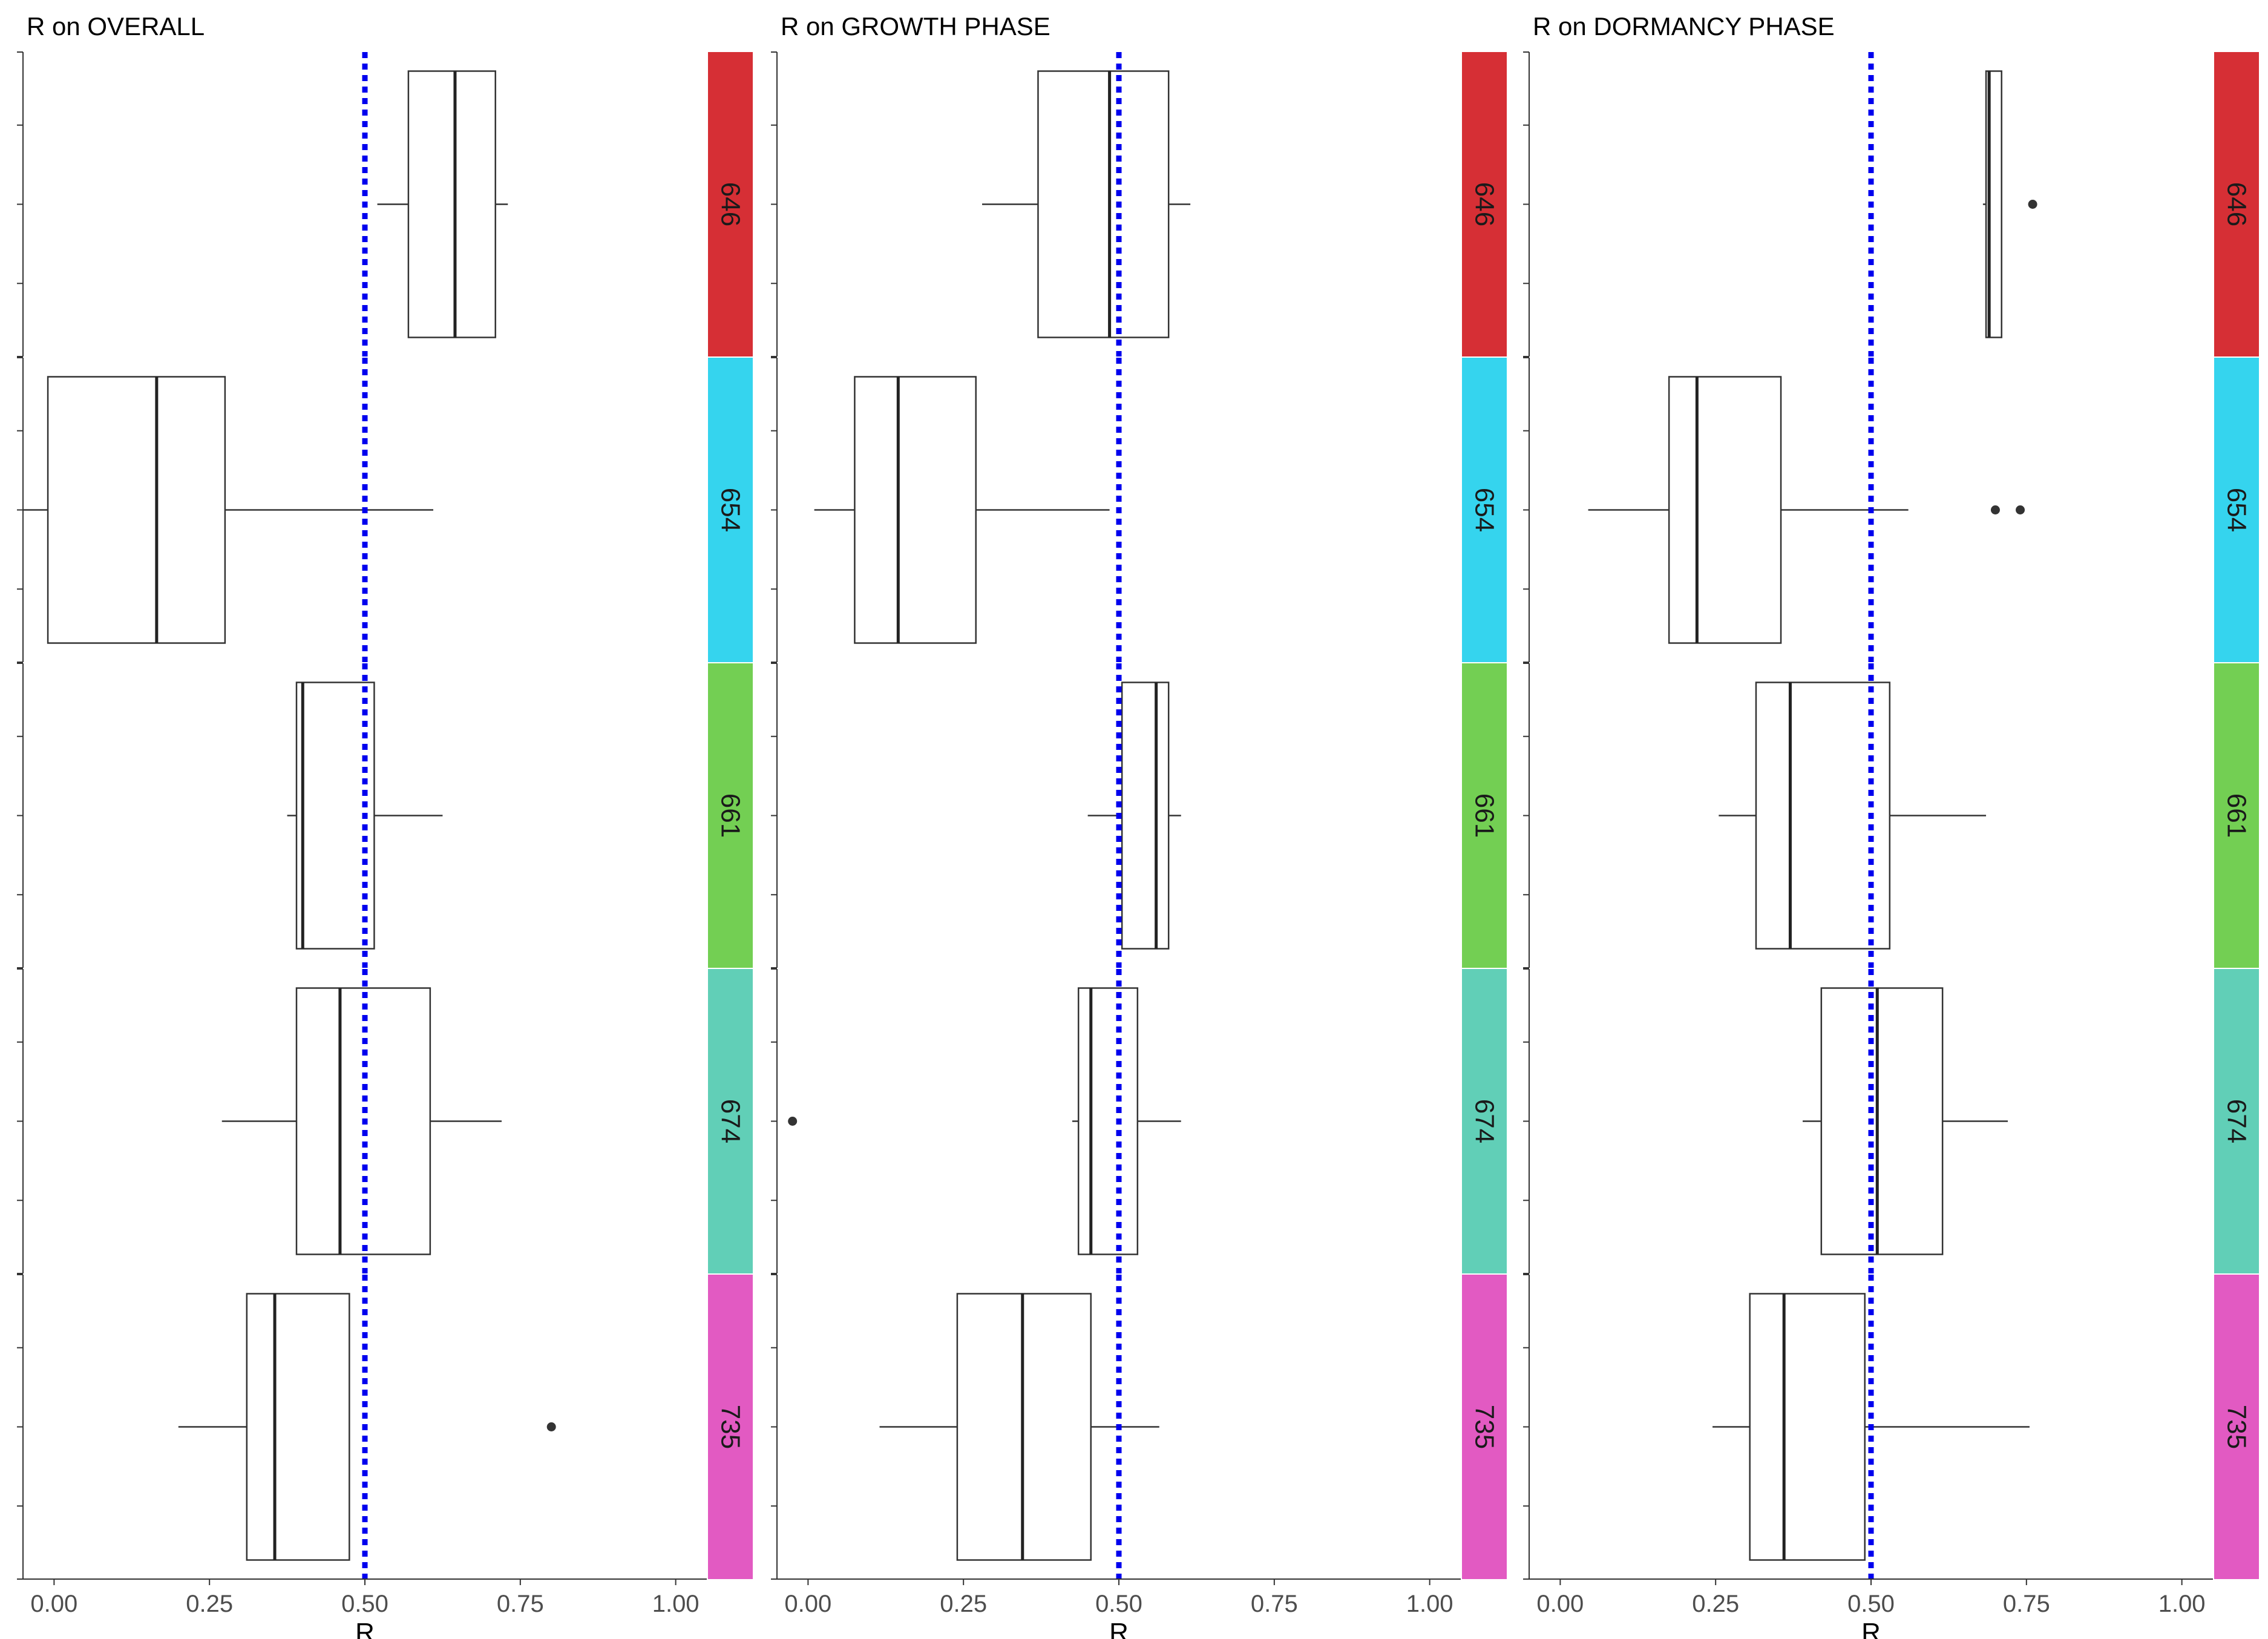 The width and height of the screenshot is (2268, 1639). What do you see at coordinates (916, 26) in the screenshot?
I see `panel-title: R on GROWTH PHASE` at bounding box center [916, 26].